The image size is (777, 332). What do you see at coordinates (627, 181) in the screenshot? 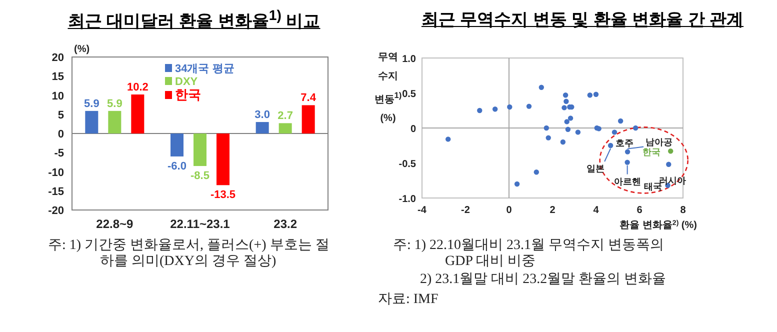
I see `annotation: 아르헨` at bounding box center [627, 181].